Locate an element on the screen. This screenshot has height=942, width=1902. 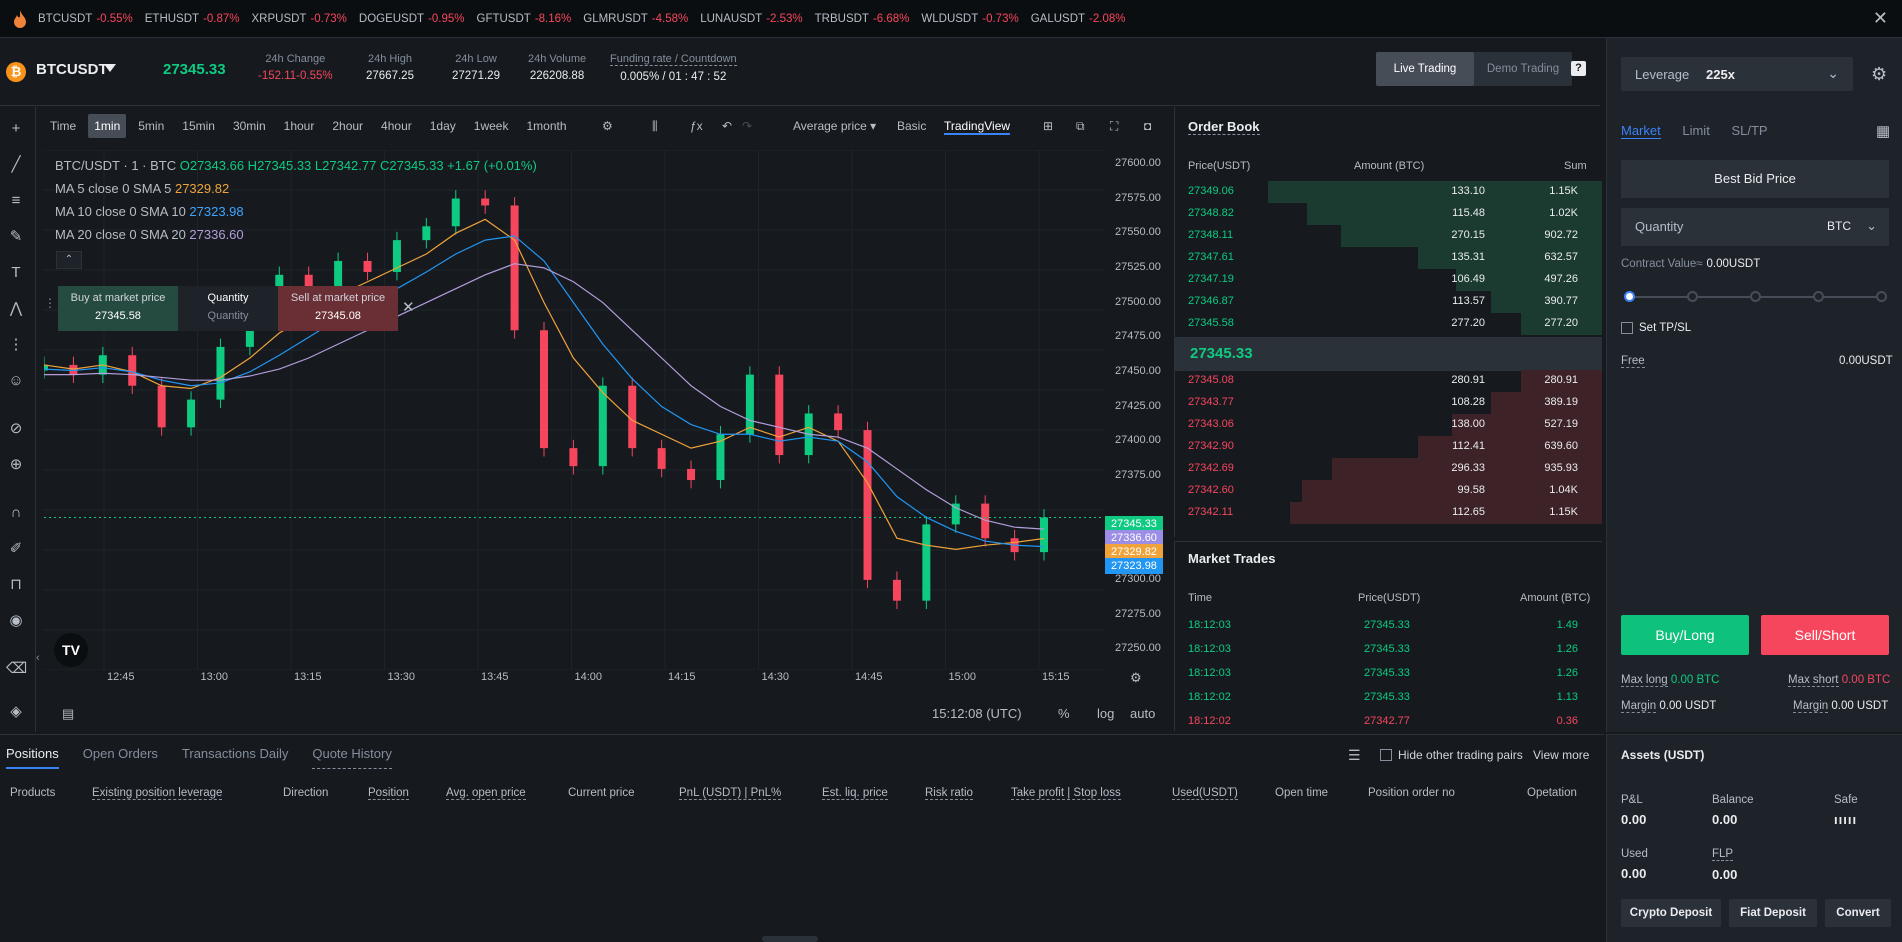
chart-settings-icon: ⚙ is located at coordinates (1136, 677).